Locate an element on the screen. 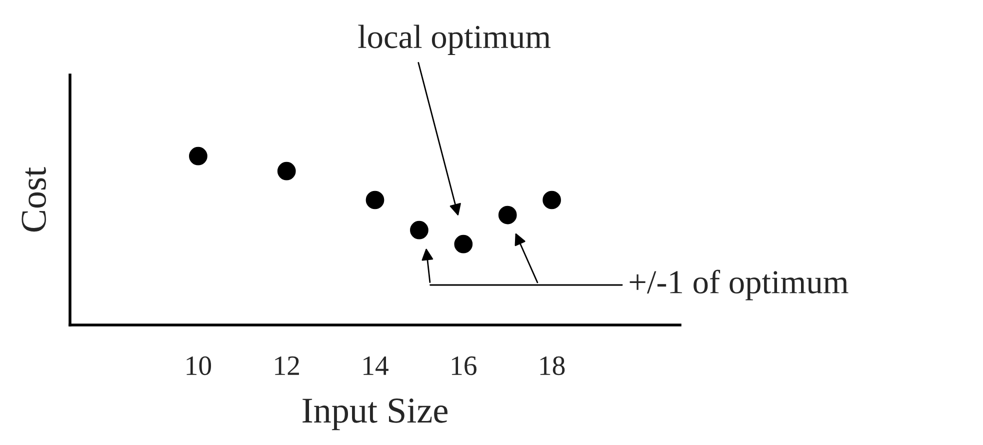 This screenshot has width=983, height=445. x-tick-label: 14 is located at coordinates (376, 365).